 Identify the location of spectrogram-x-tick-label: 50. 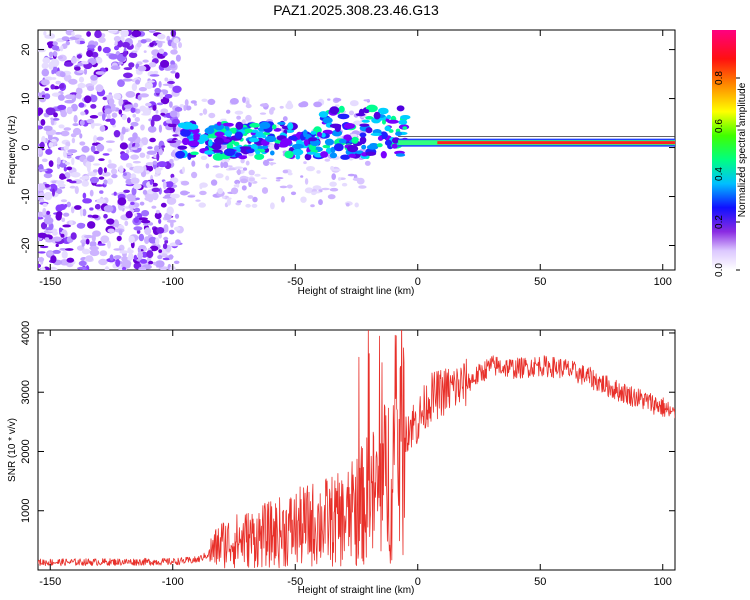
(540, 282).